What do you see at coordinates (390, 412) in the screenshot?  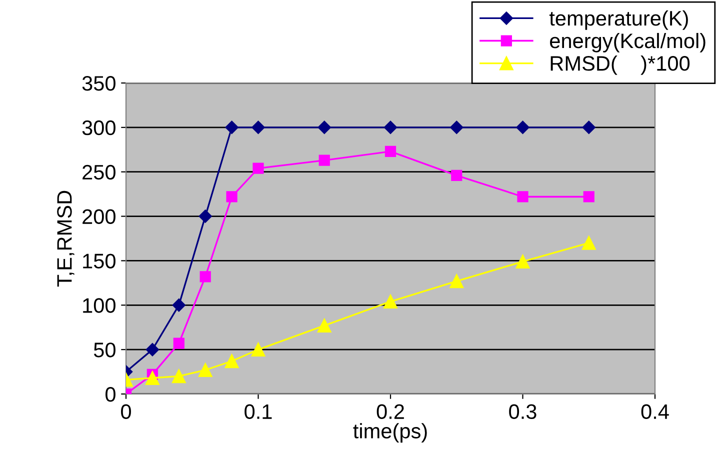 I see `x-tick-label: 0.2` at bounding box center [390, 412].